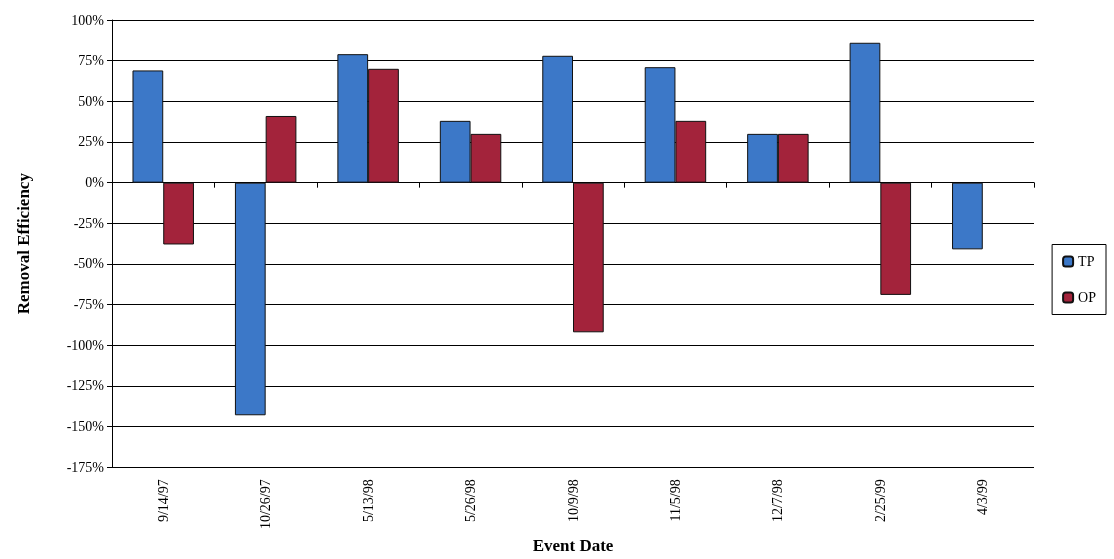 This screenshot has width=1114, height=559. What do you see at coordinates (163, 501) in the screenshot?
I see `x-tick-label: 9/14/97` at bounding box center [163, 501].